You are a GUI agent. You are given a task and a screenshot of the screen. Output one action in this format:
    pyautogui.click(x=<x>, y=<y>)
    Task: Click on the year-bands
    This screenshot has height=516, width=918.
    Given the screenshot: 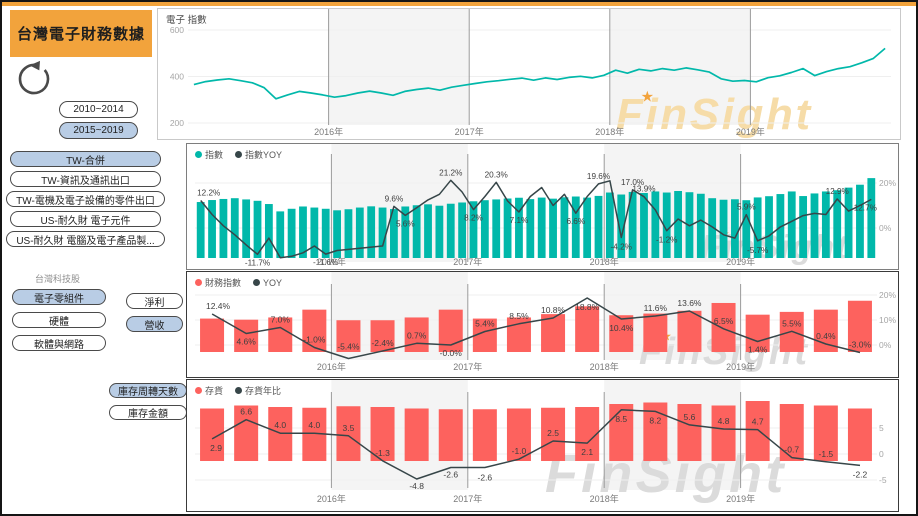 What is the action you would take?
    pyautogui.click(x=539, y=67)
    